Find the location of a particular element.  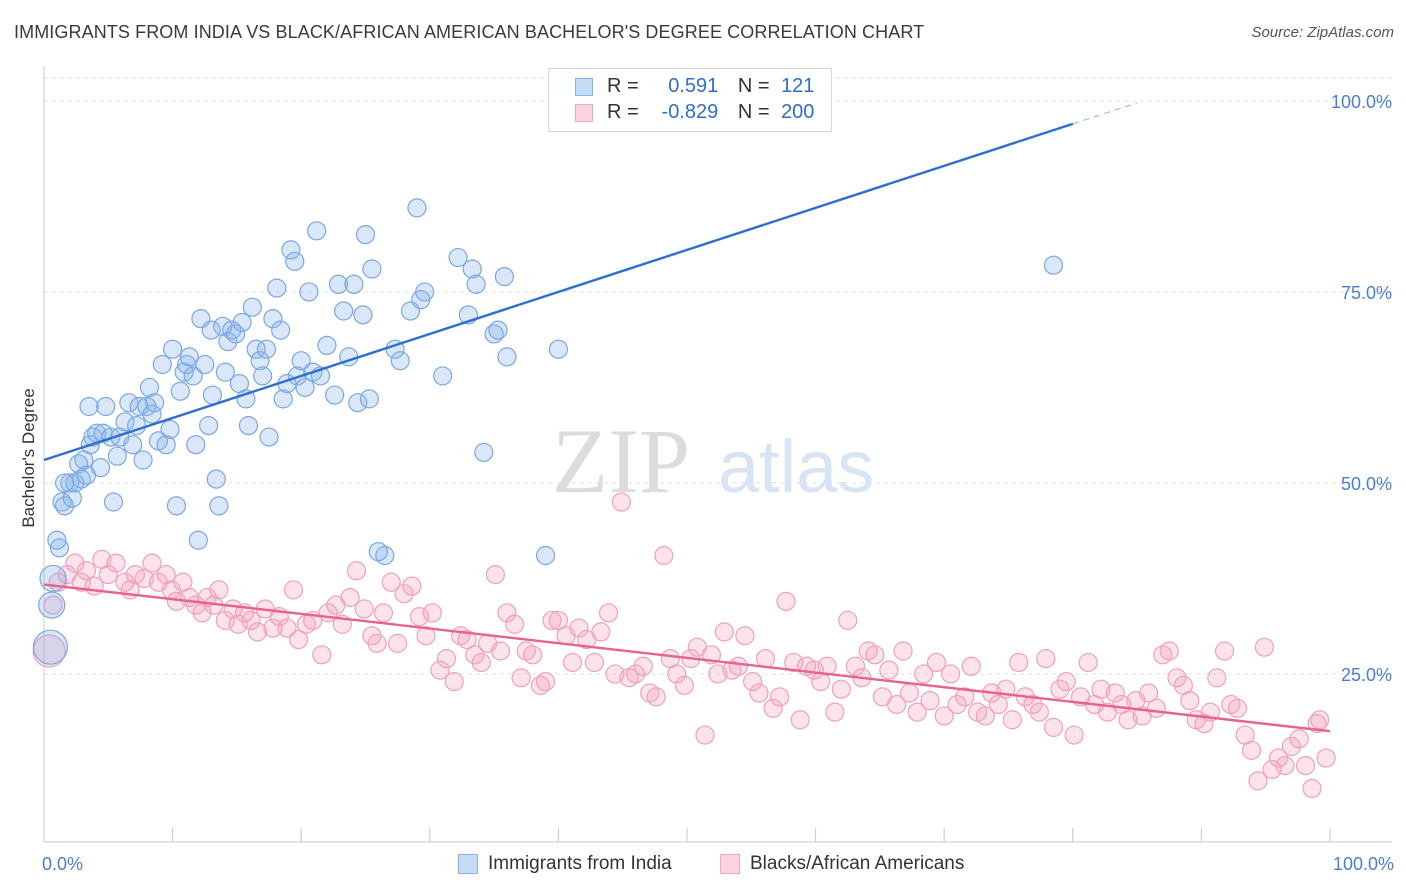

y-tick-label: 25.0% is located at coordinates (1366, 675).